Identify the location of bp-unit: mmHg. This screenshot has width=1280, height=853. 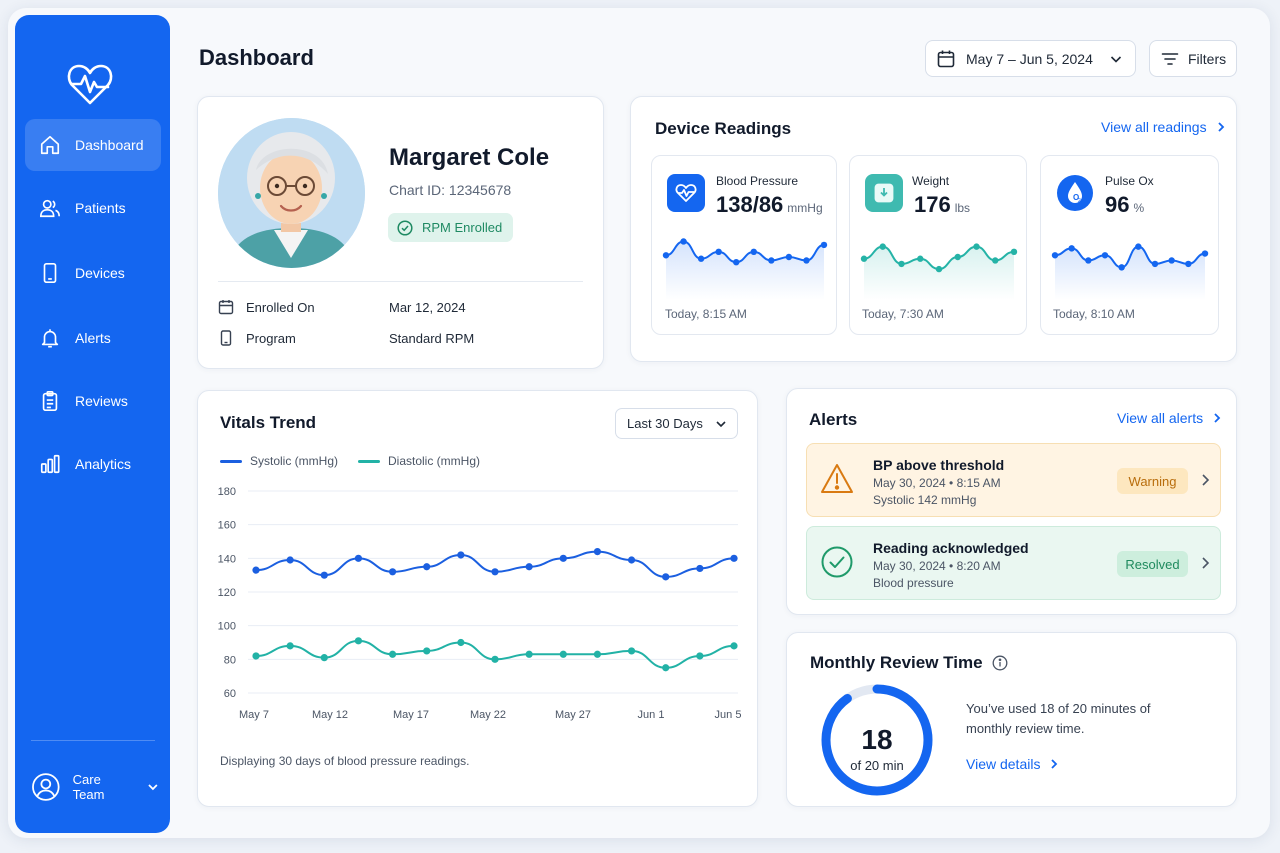
(805, 208).